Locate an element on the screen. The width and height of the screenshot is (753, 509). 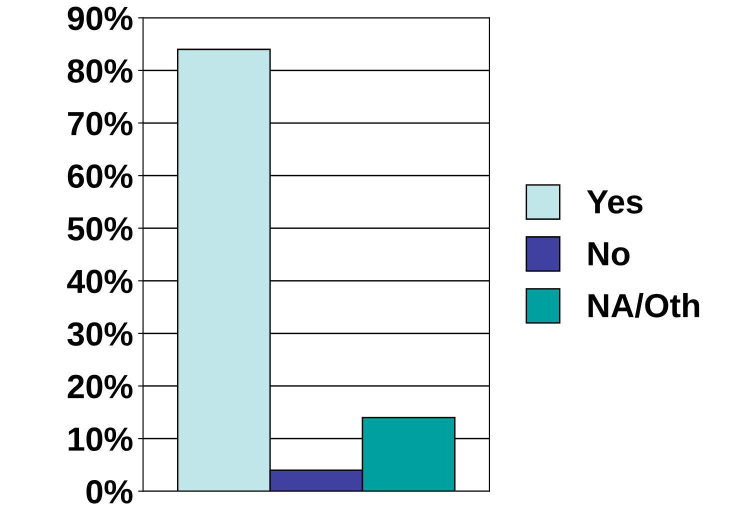
y-tick-label: 30% is located at coordinates (99, 334).